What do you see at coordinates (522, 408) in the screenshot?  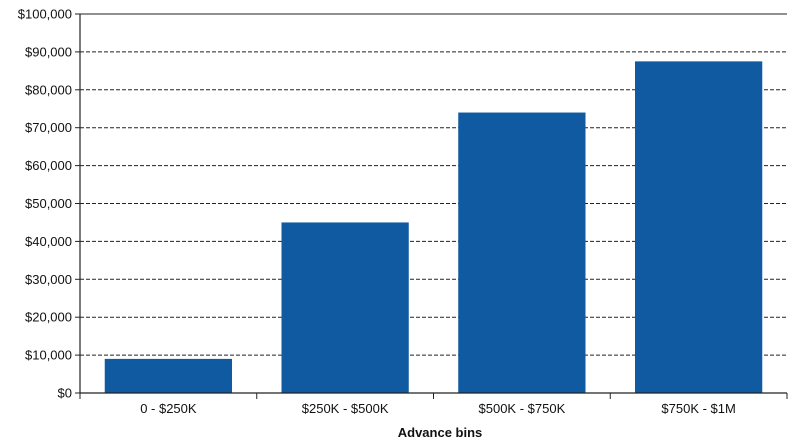 I see `x-tick-label: $500K - $750K` at bounding box center [522, 408].